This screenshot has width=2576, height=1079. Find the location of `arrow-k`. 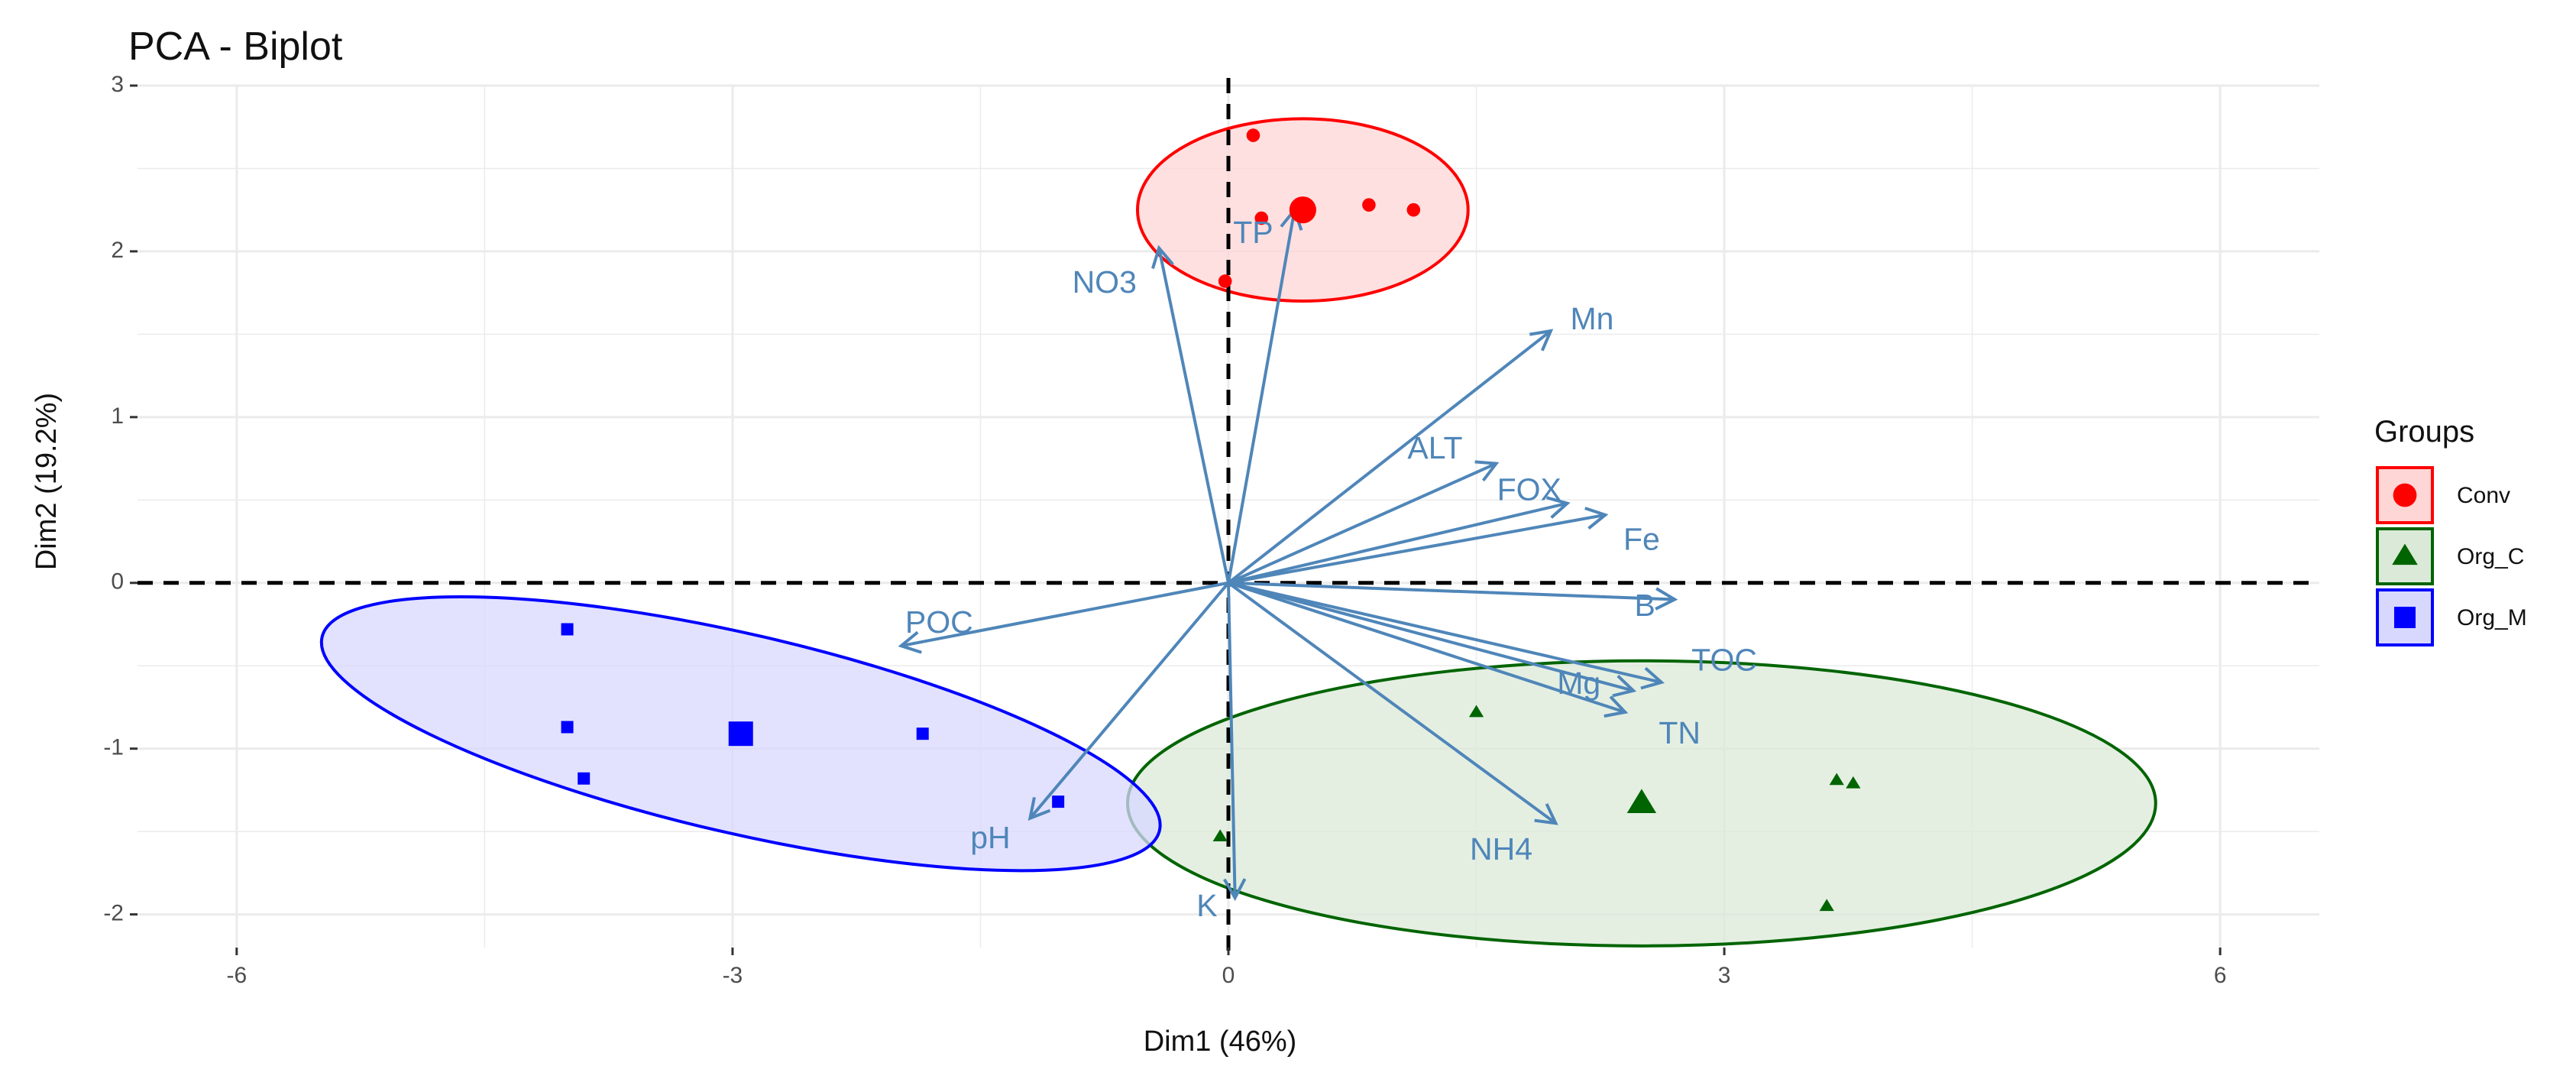

arrow-k is located at coordinates (1234, 742).